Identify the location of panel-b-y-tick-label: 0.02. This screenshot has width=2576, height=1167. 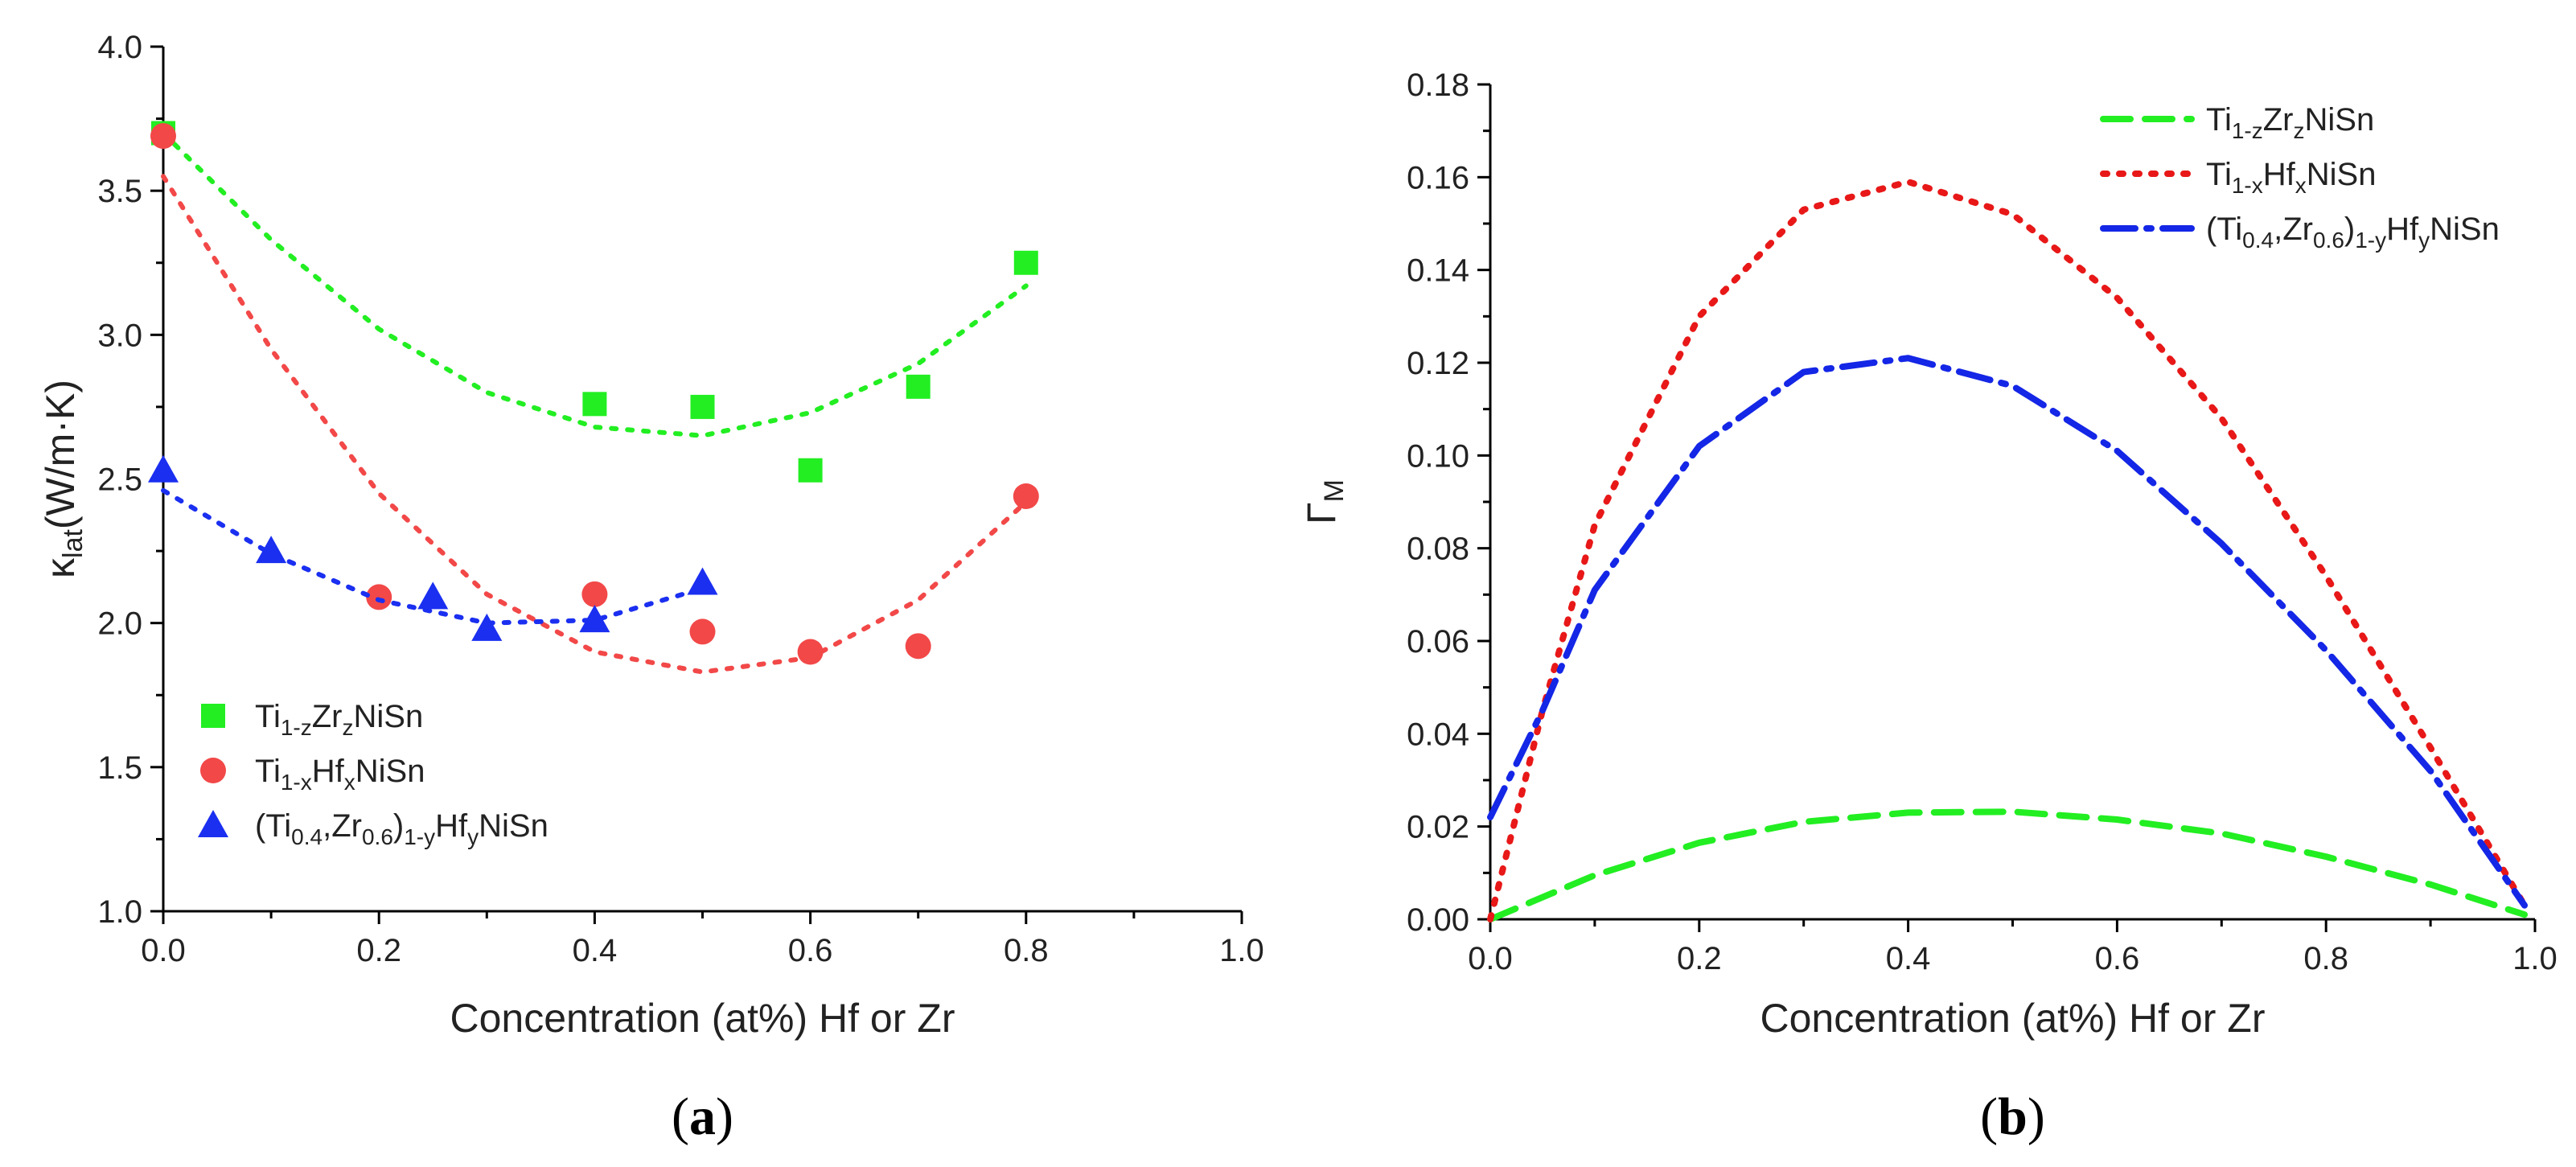
(1438, 827).